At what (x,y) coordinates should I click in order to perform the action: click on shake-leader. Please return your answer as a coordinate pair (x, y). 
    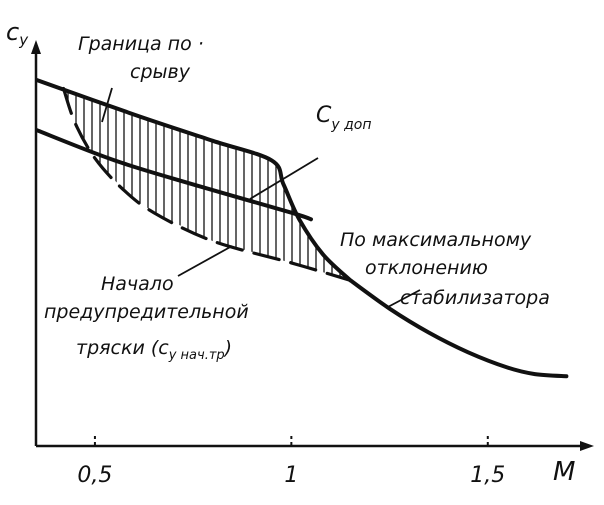
    Looking at the image, I should click on (205, 261).